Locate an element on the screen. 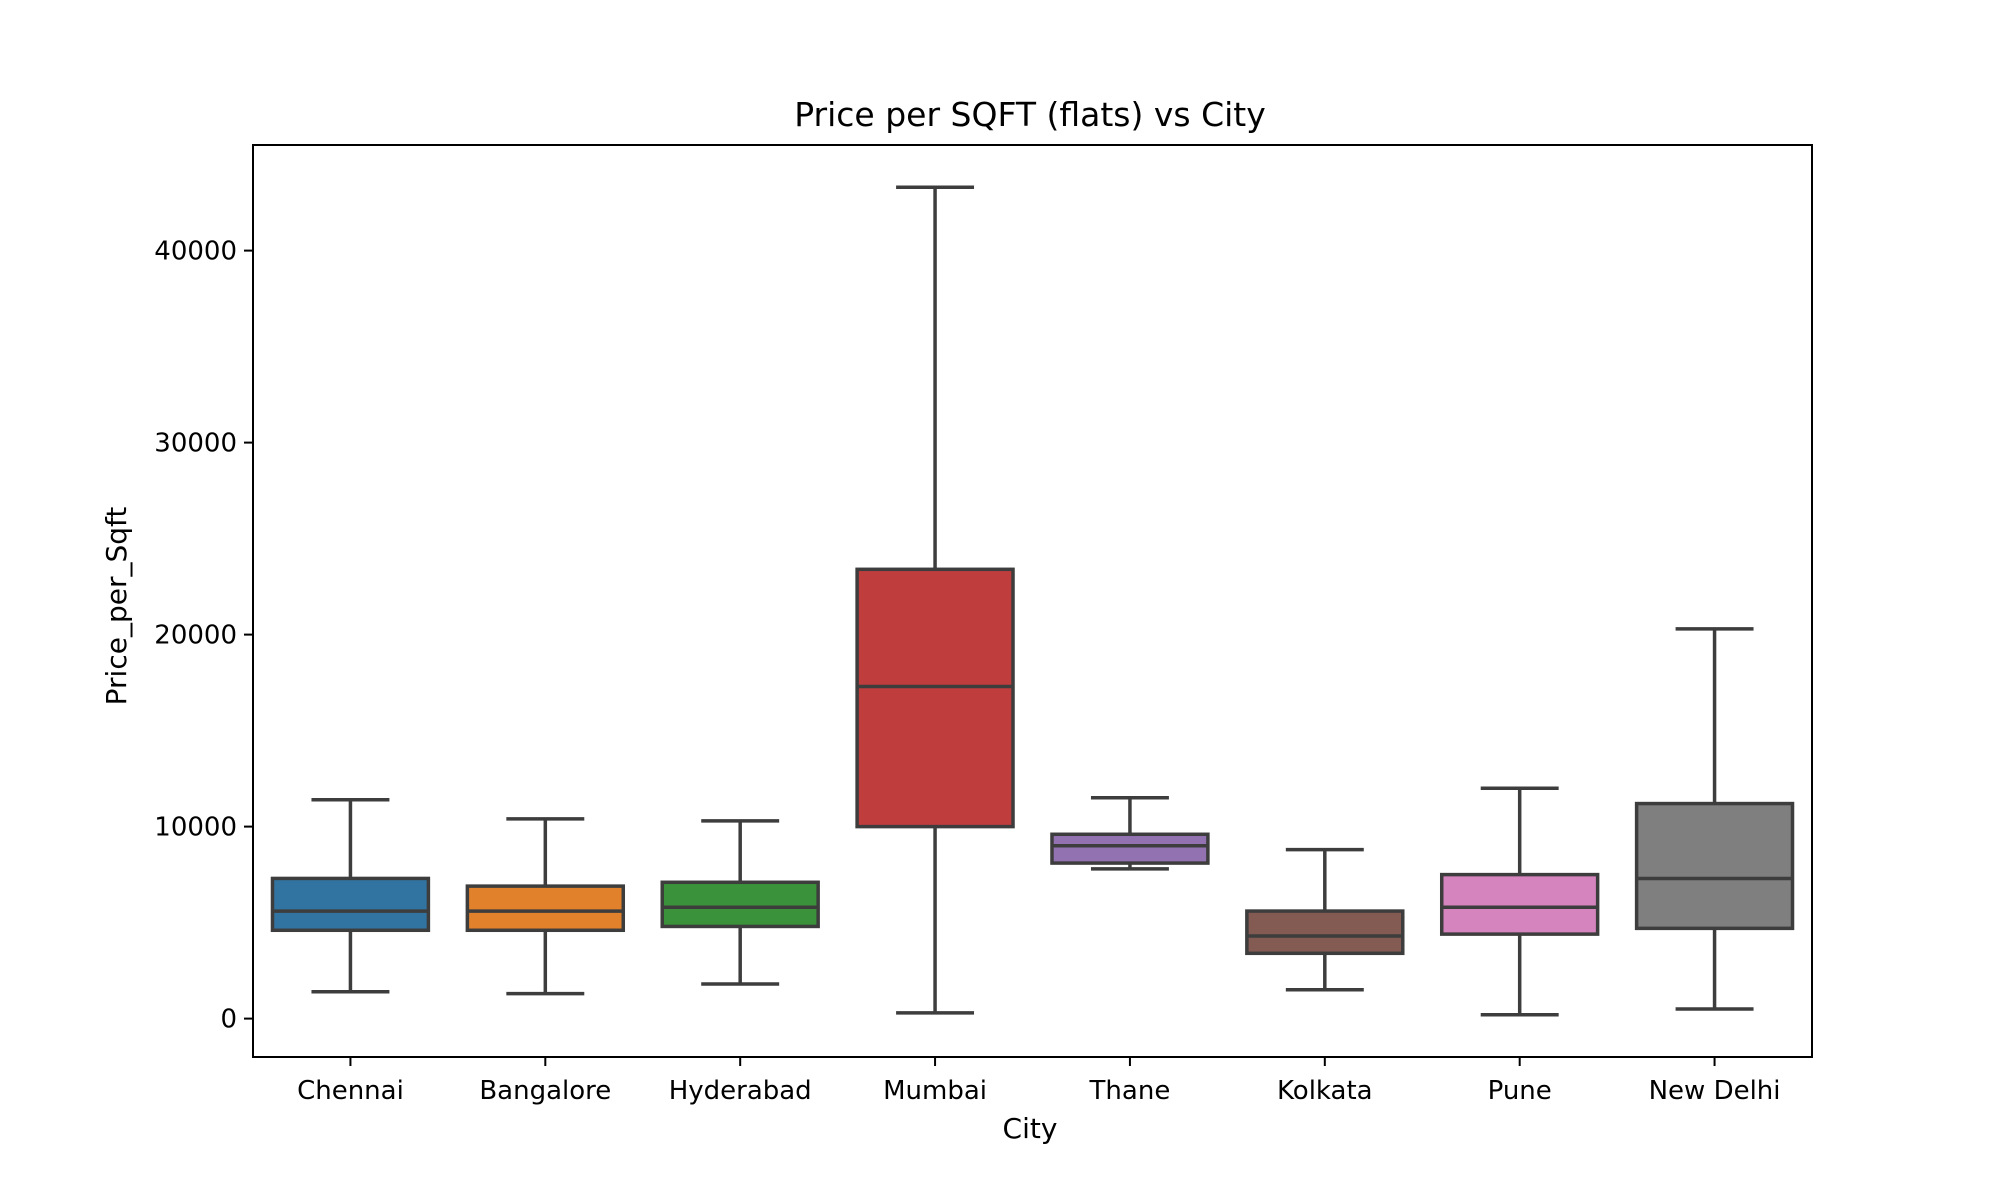 This screenshot has width=2000, height=1200. x-tick-label: Pune is located at coordinates (1520, 1091).